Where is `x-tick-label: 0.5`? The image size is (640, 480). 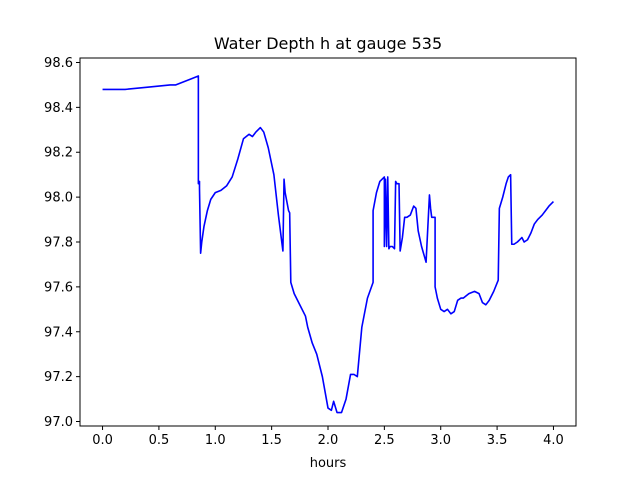 x-tick-label: 0.5 is located at coordinates (159, 440).